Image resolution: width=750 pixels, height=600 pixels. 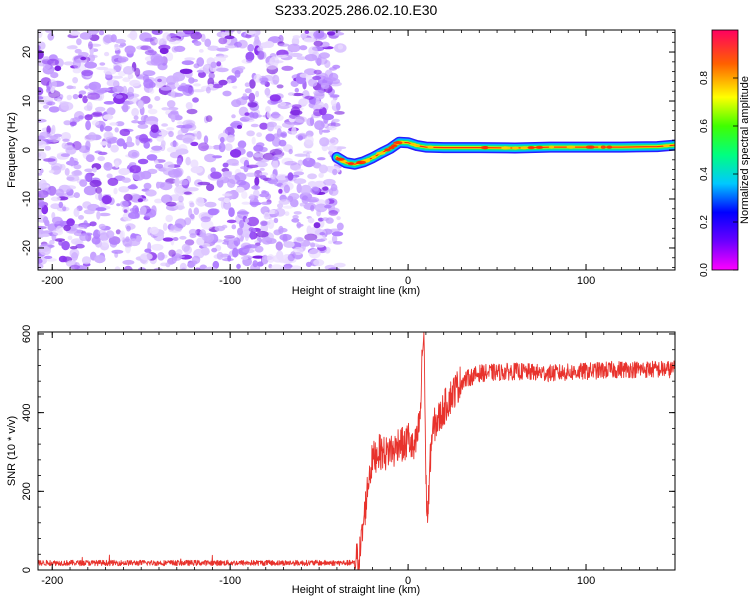 I want to click on snr-ytick-label: 600, so click(x=27, y=334).